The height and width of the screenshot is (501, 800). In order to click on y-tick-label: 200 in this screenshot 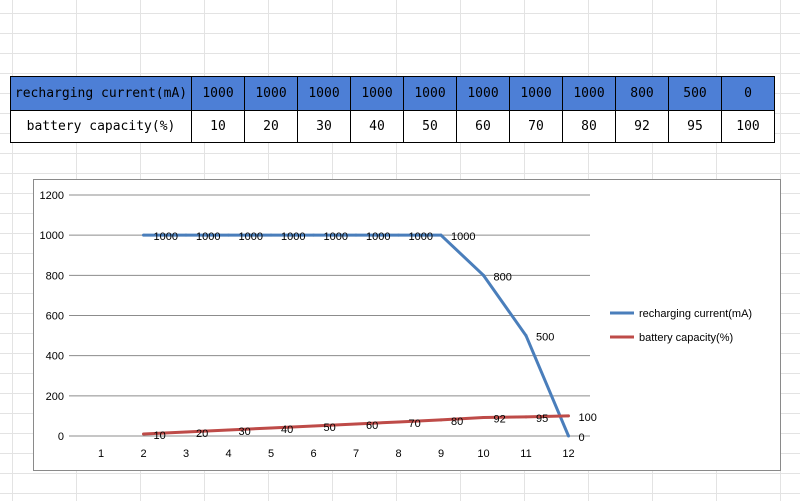, I will do `click(55, 397)`.